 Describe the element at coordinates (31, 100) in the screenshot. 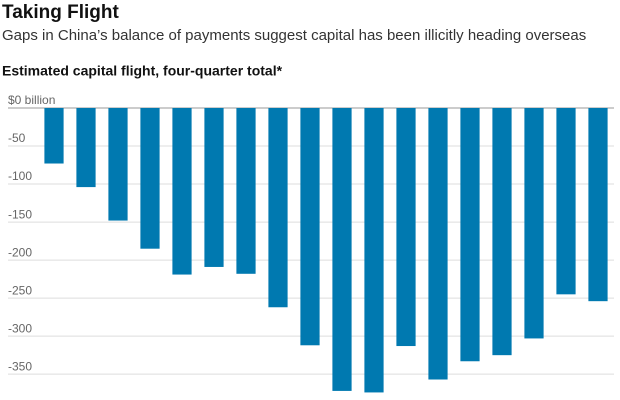

I see `y-tick-label: $0 billion` at that location.